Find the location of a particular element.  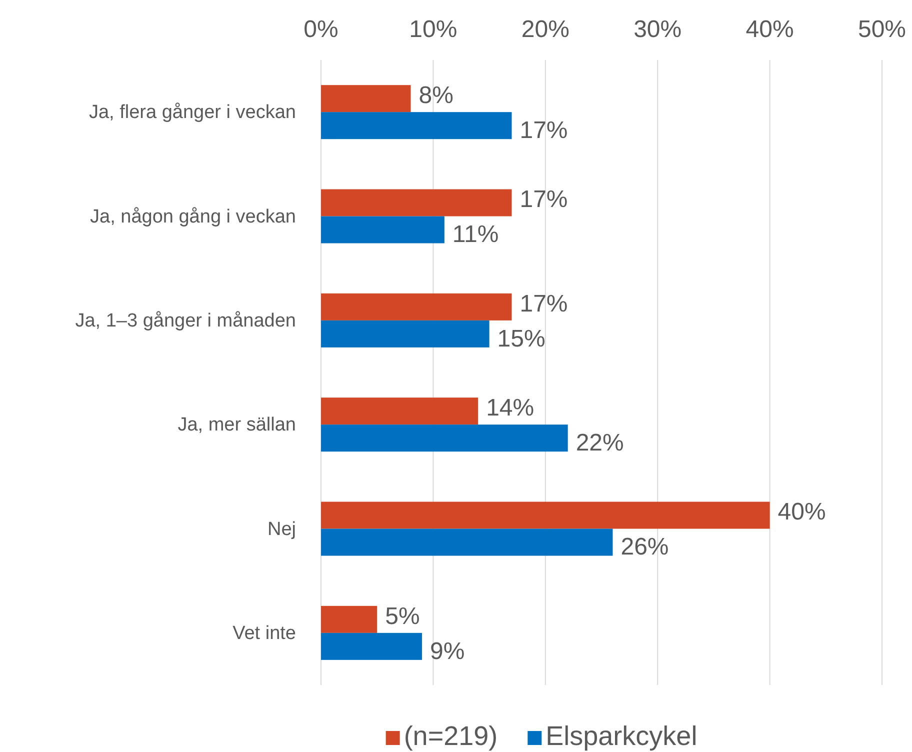

x-tick-label: 0% is located at coordinates (321, 29).